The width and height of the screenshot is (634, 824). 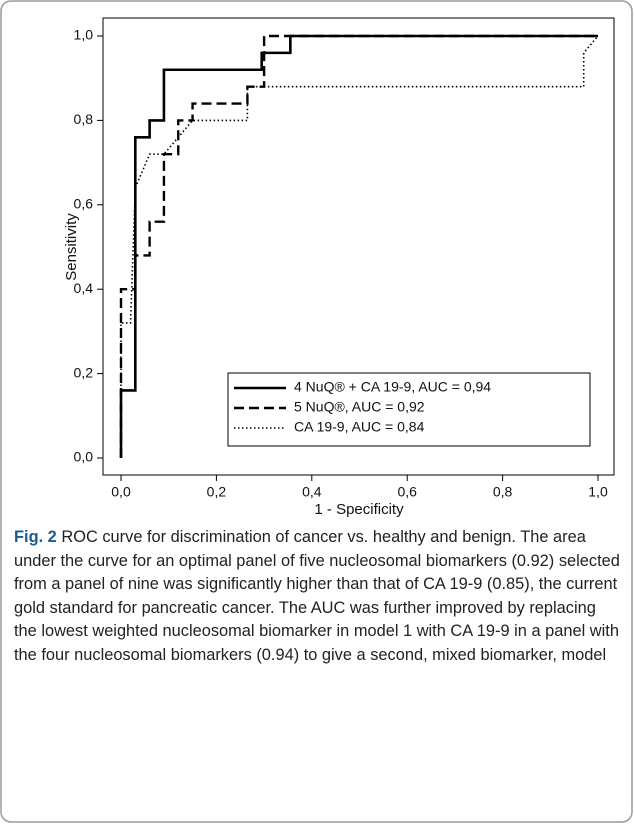 I want to click on y-tick-label: 0,8, so click(x=84, y=119).